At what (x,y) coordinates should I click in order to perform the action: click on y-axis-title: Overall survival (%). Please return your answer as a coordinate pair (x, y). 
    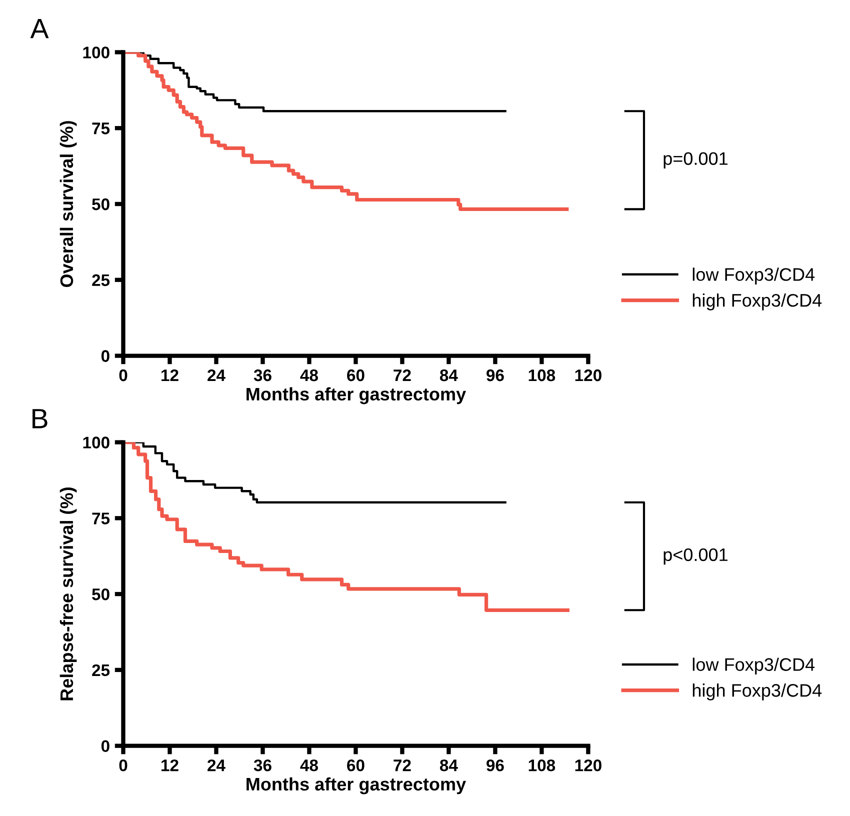
    Looking at the image, I should click on (68, 204).